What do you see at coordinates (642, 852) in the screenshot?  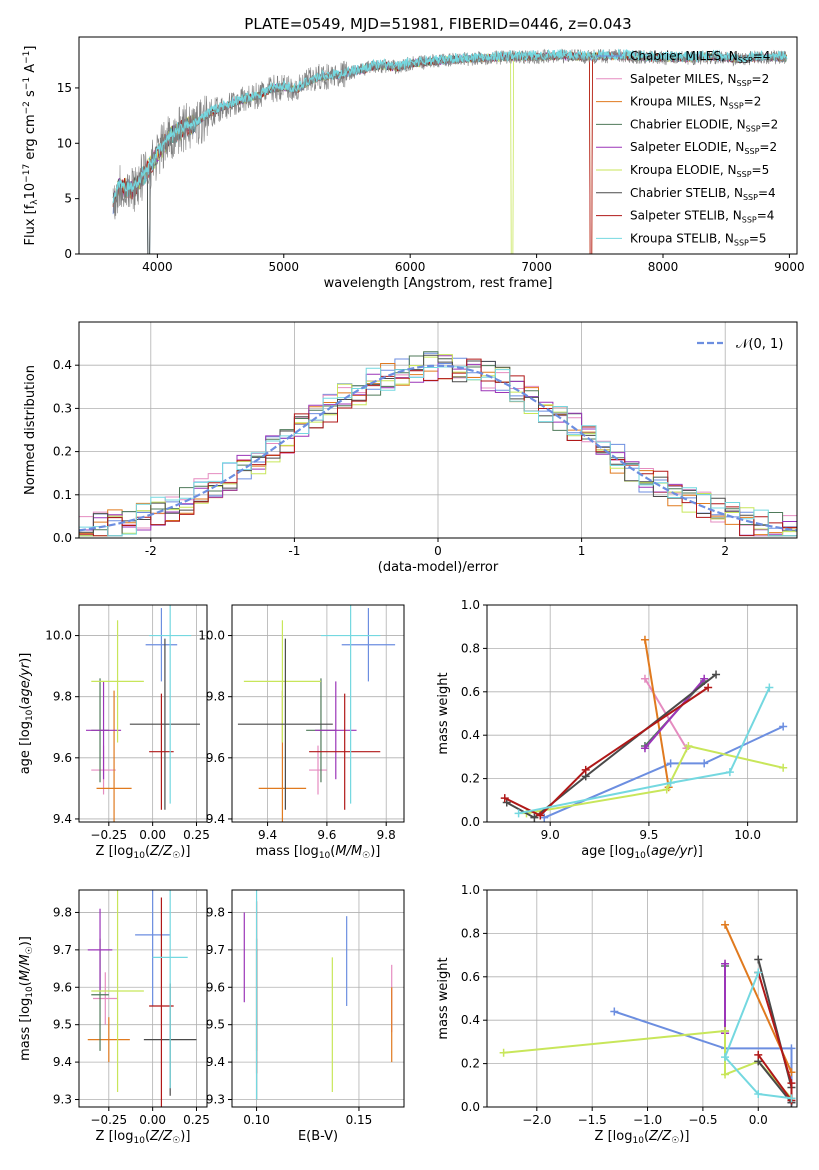 I see `weight_vs_age-xlabel: age [log10(age/yr)]` at bounding box center [642, 852].